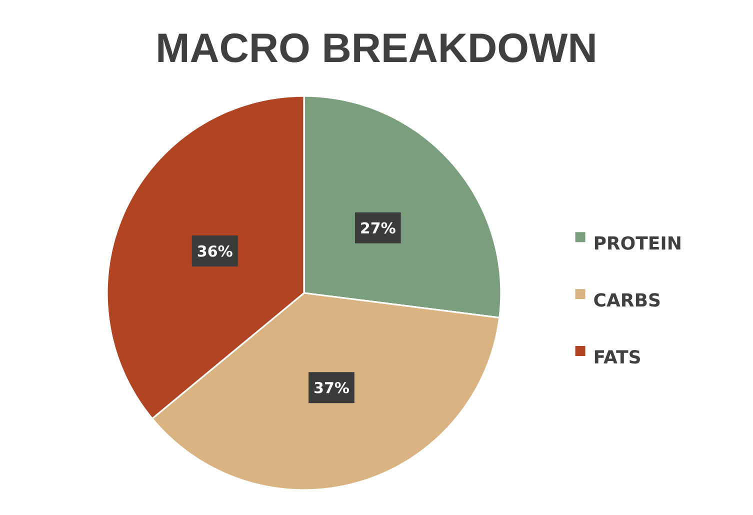 The image size is (753, 515). What do you see at coordinates (331, 388) in the screenshot?
I see `data-label: 37%` at bounding box center [331, 388].